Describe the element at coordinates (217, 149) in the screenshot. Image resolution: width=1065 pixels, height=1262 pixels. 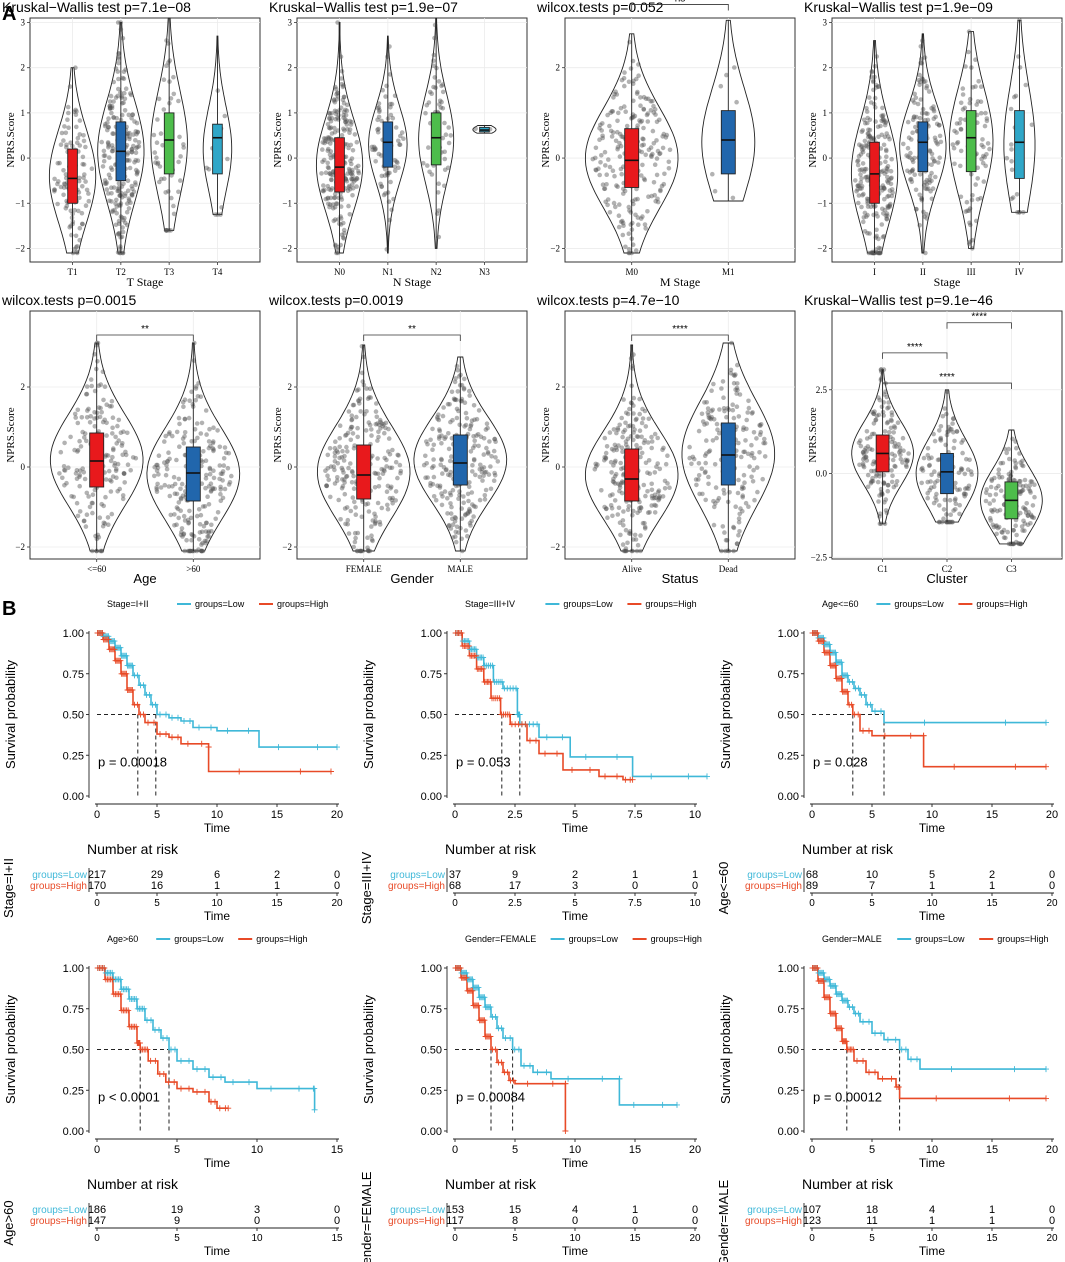
I see `box-T4` at that location.